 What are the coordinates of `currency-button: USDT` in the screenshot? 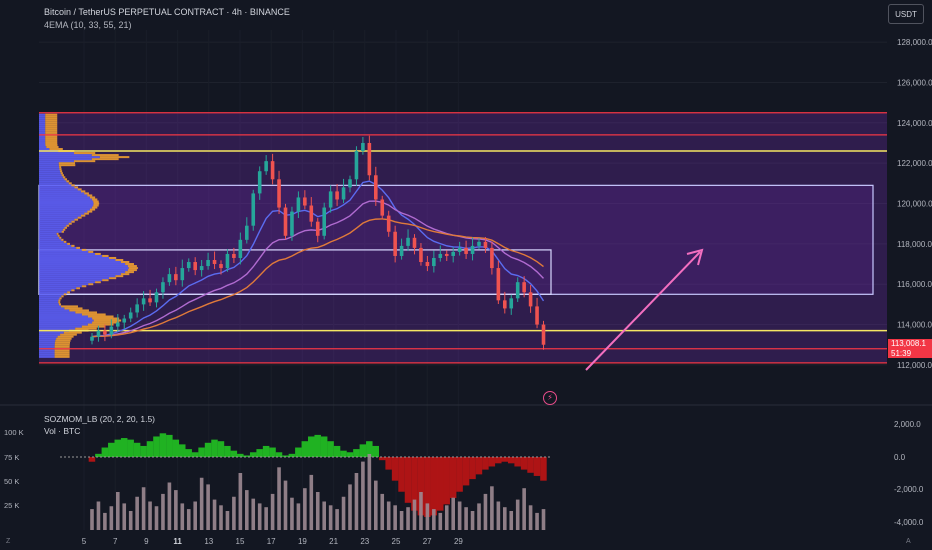 It's located at (906, 14).